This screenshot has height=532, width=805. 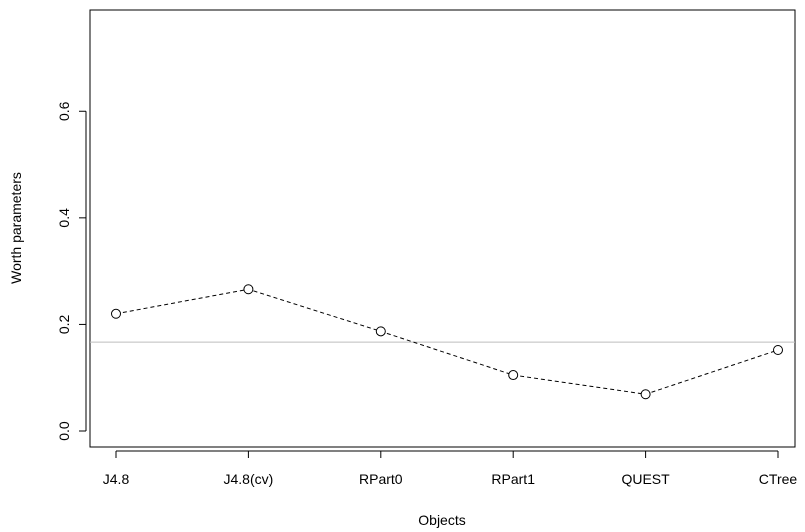 I want to click on x-tick-label: J4.8(cv), so click(x=249, y=479).